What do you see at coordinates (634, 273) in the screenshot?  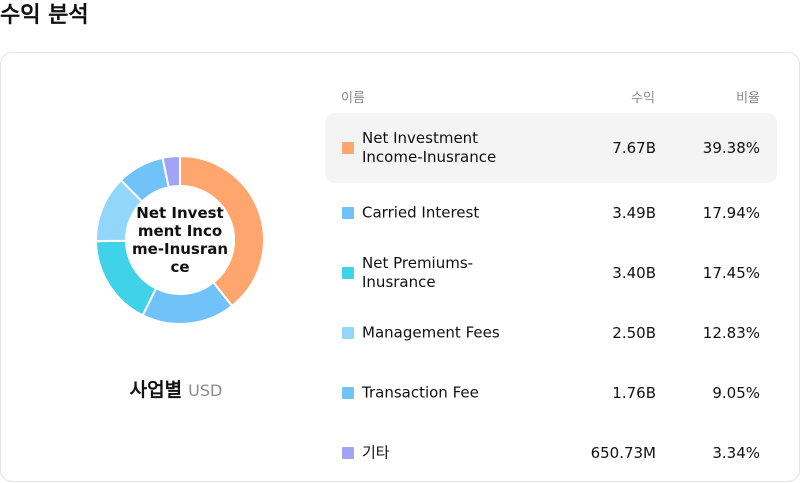 I see `segment-revenue: 3.40B` at bounding box center [634, 273].